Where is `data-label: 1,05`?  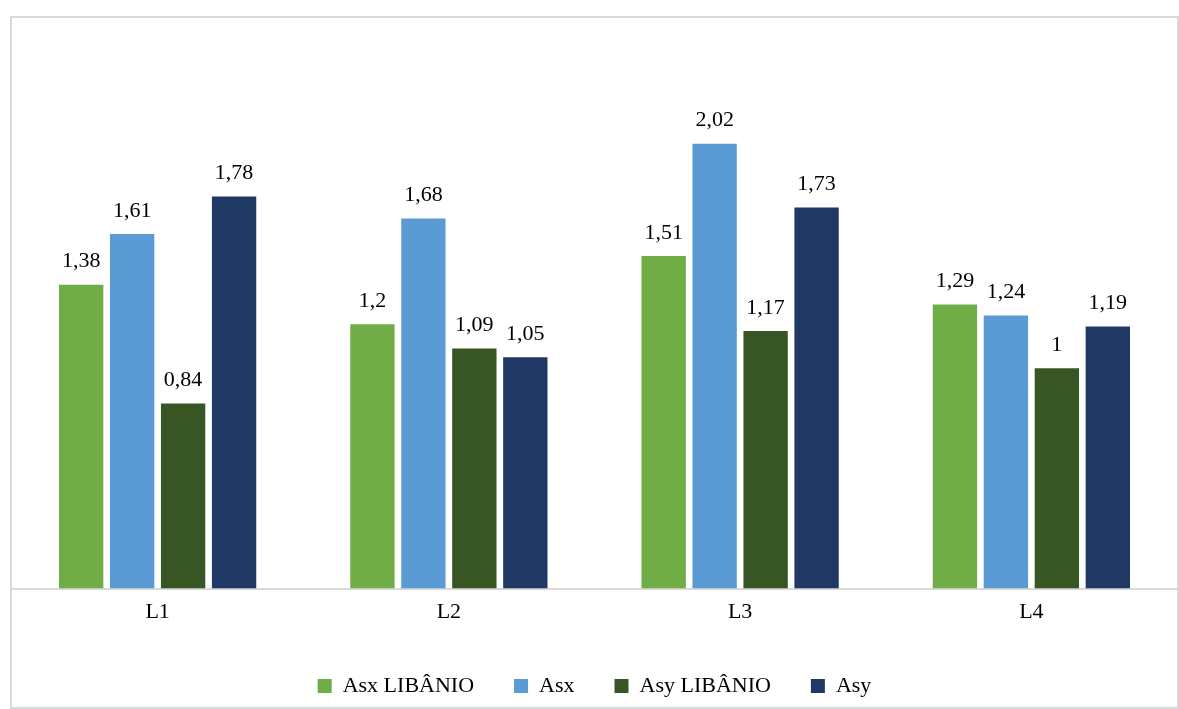
data-label: 1,05 is located at coordinates (525, 333).